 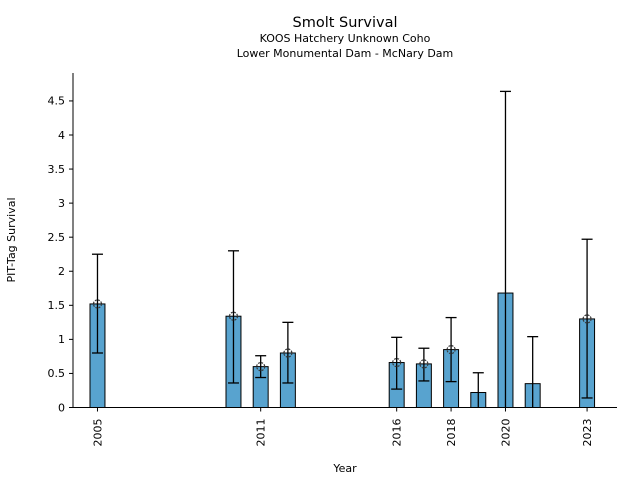 I want to click on x-tick-label-2005: 2005, so click(x=97, y=433).